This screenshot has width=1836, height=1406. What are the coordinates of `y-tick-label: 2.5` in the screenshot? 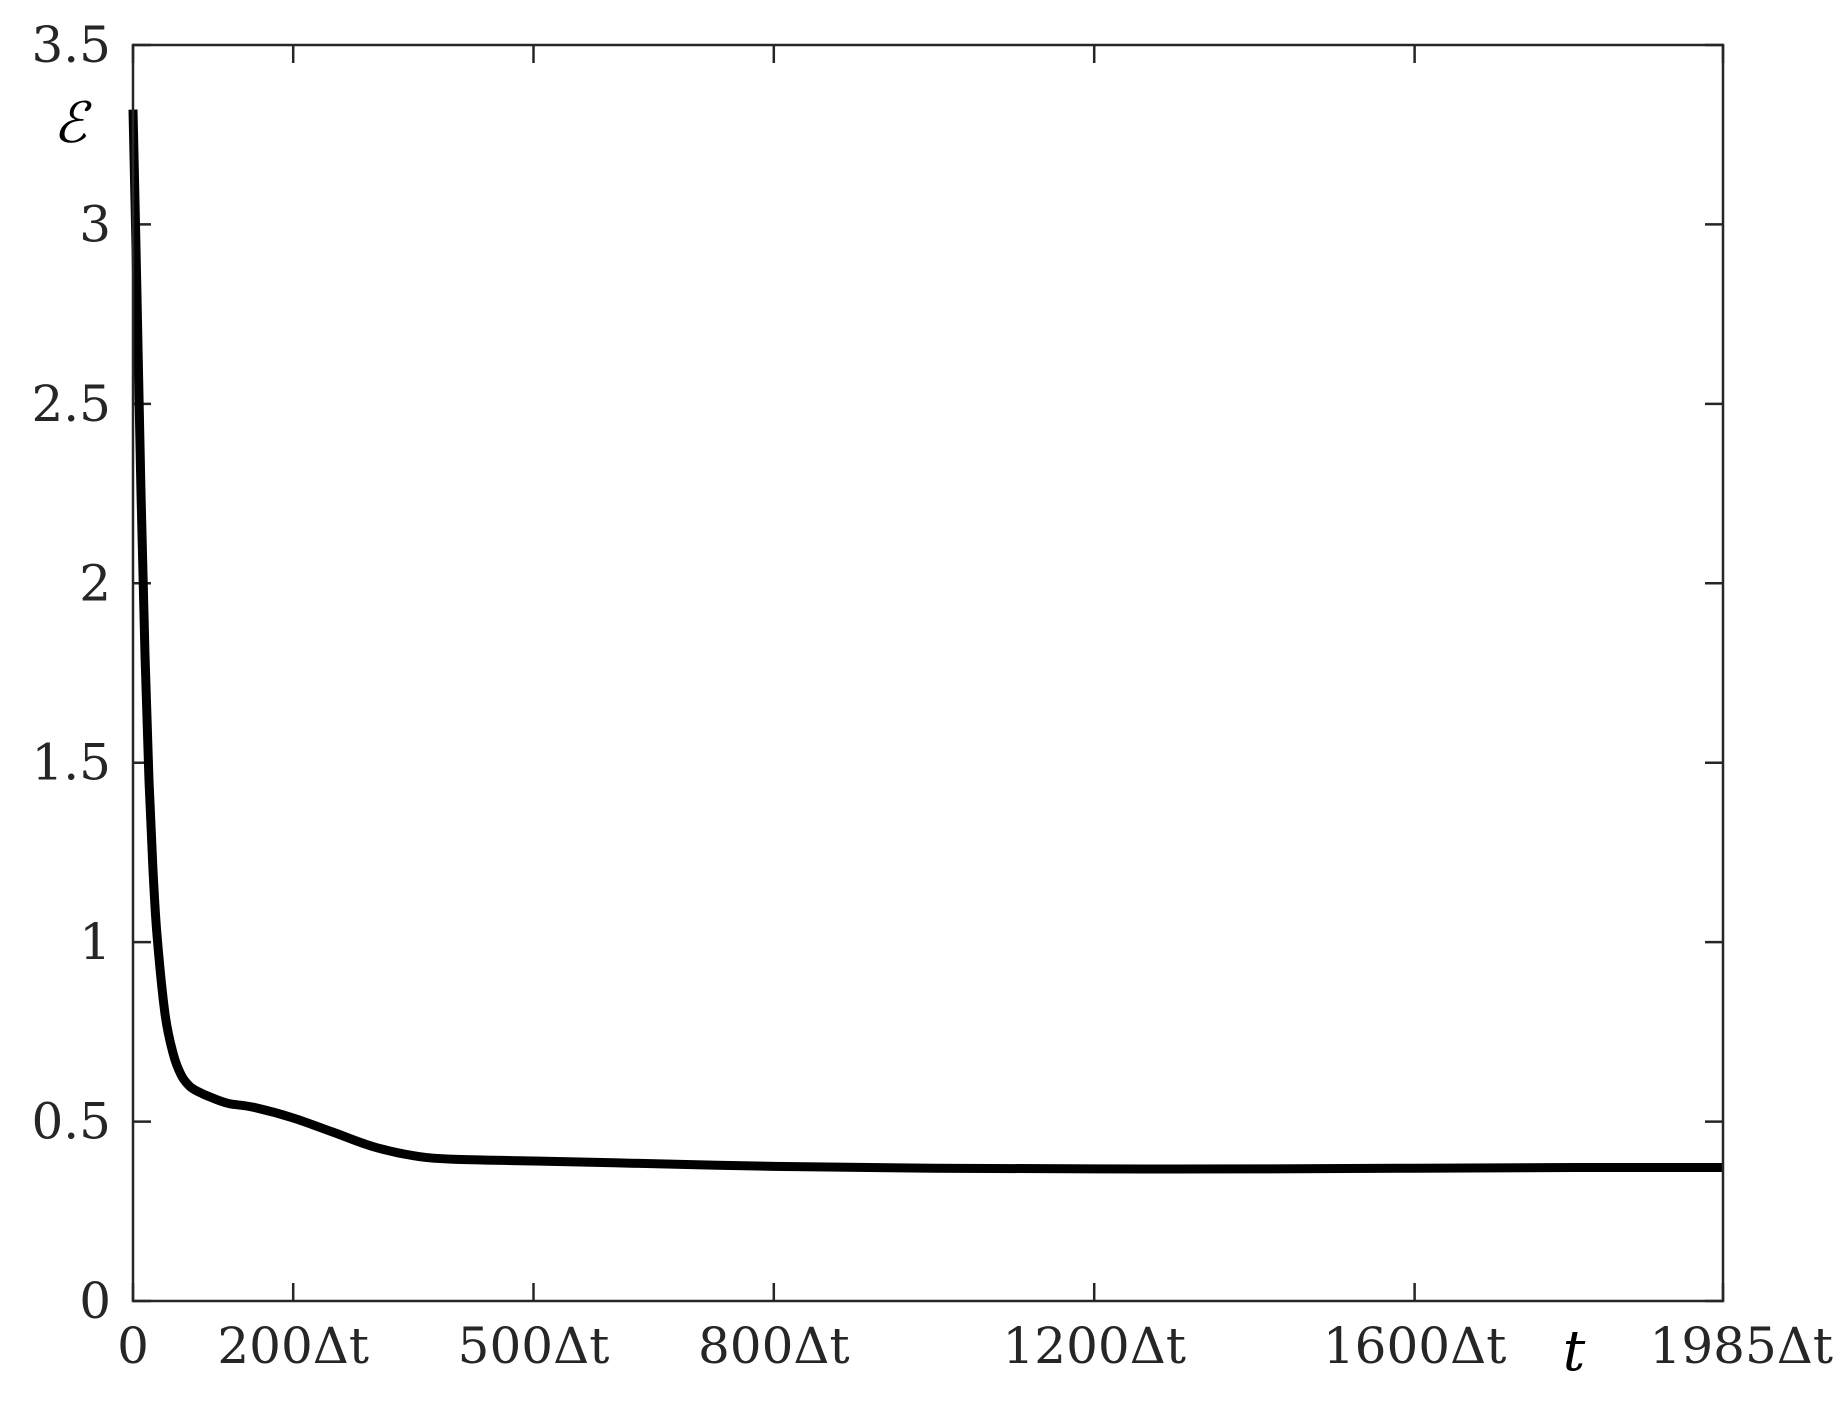 It's located at (71, 404).